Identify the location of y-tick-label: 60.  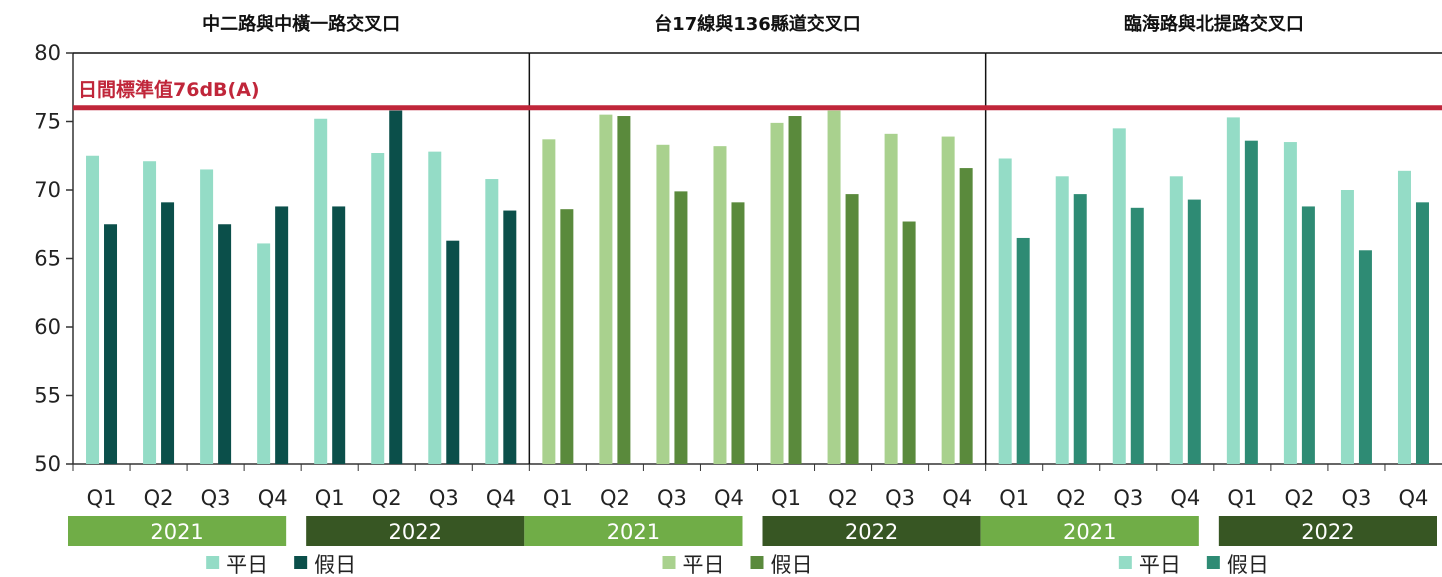
(47, 327).